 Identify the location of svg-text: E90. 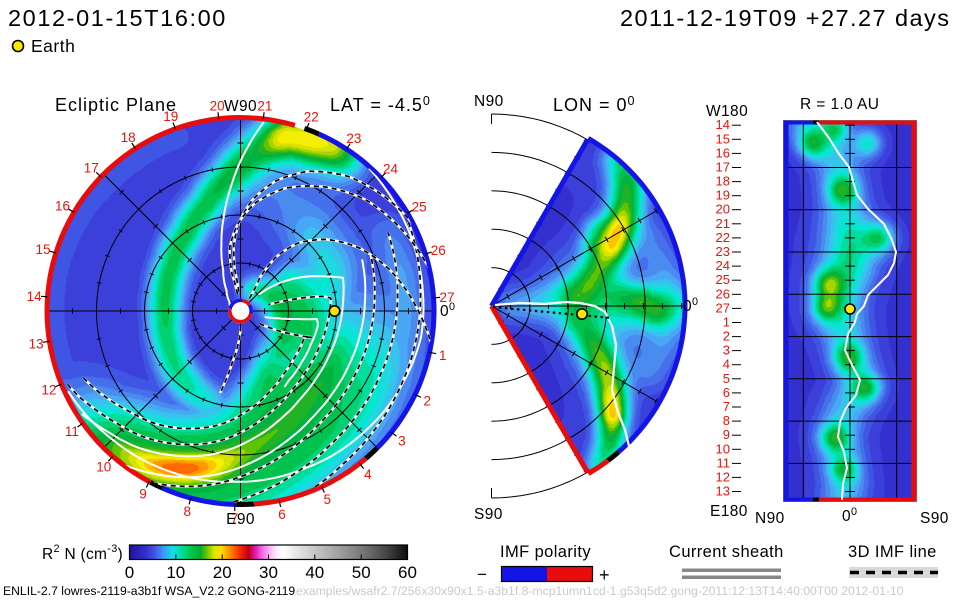
(240, 519).